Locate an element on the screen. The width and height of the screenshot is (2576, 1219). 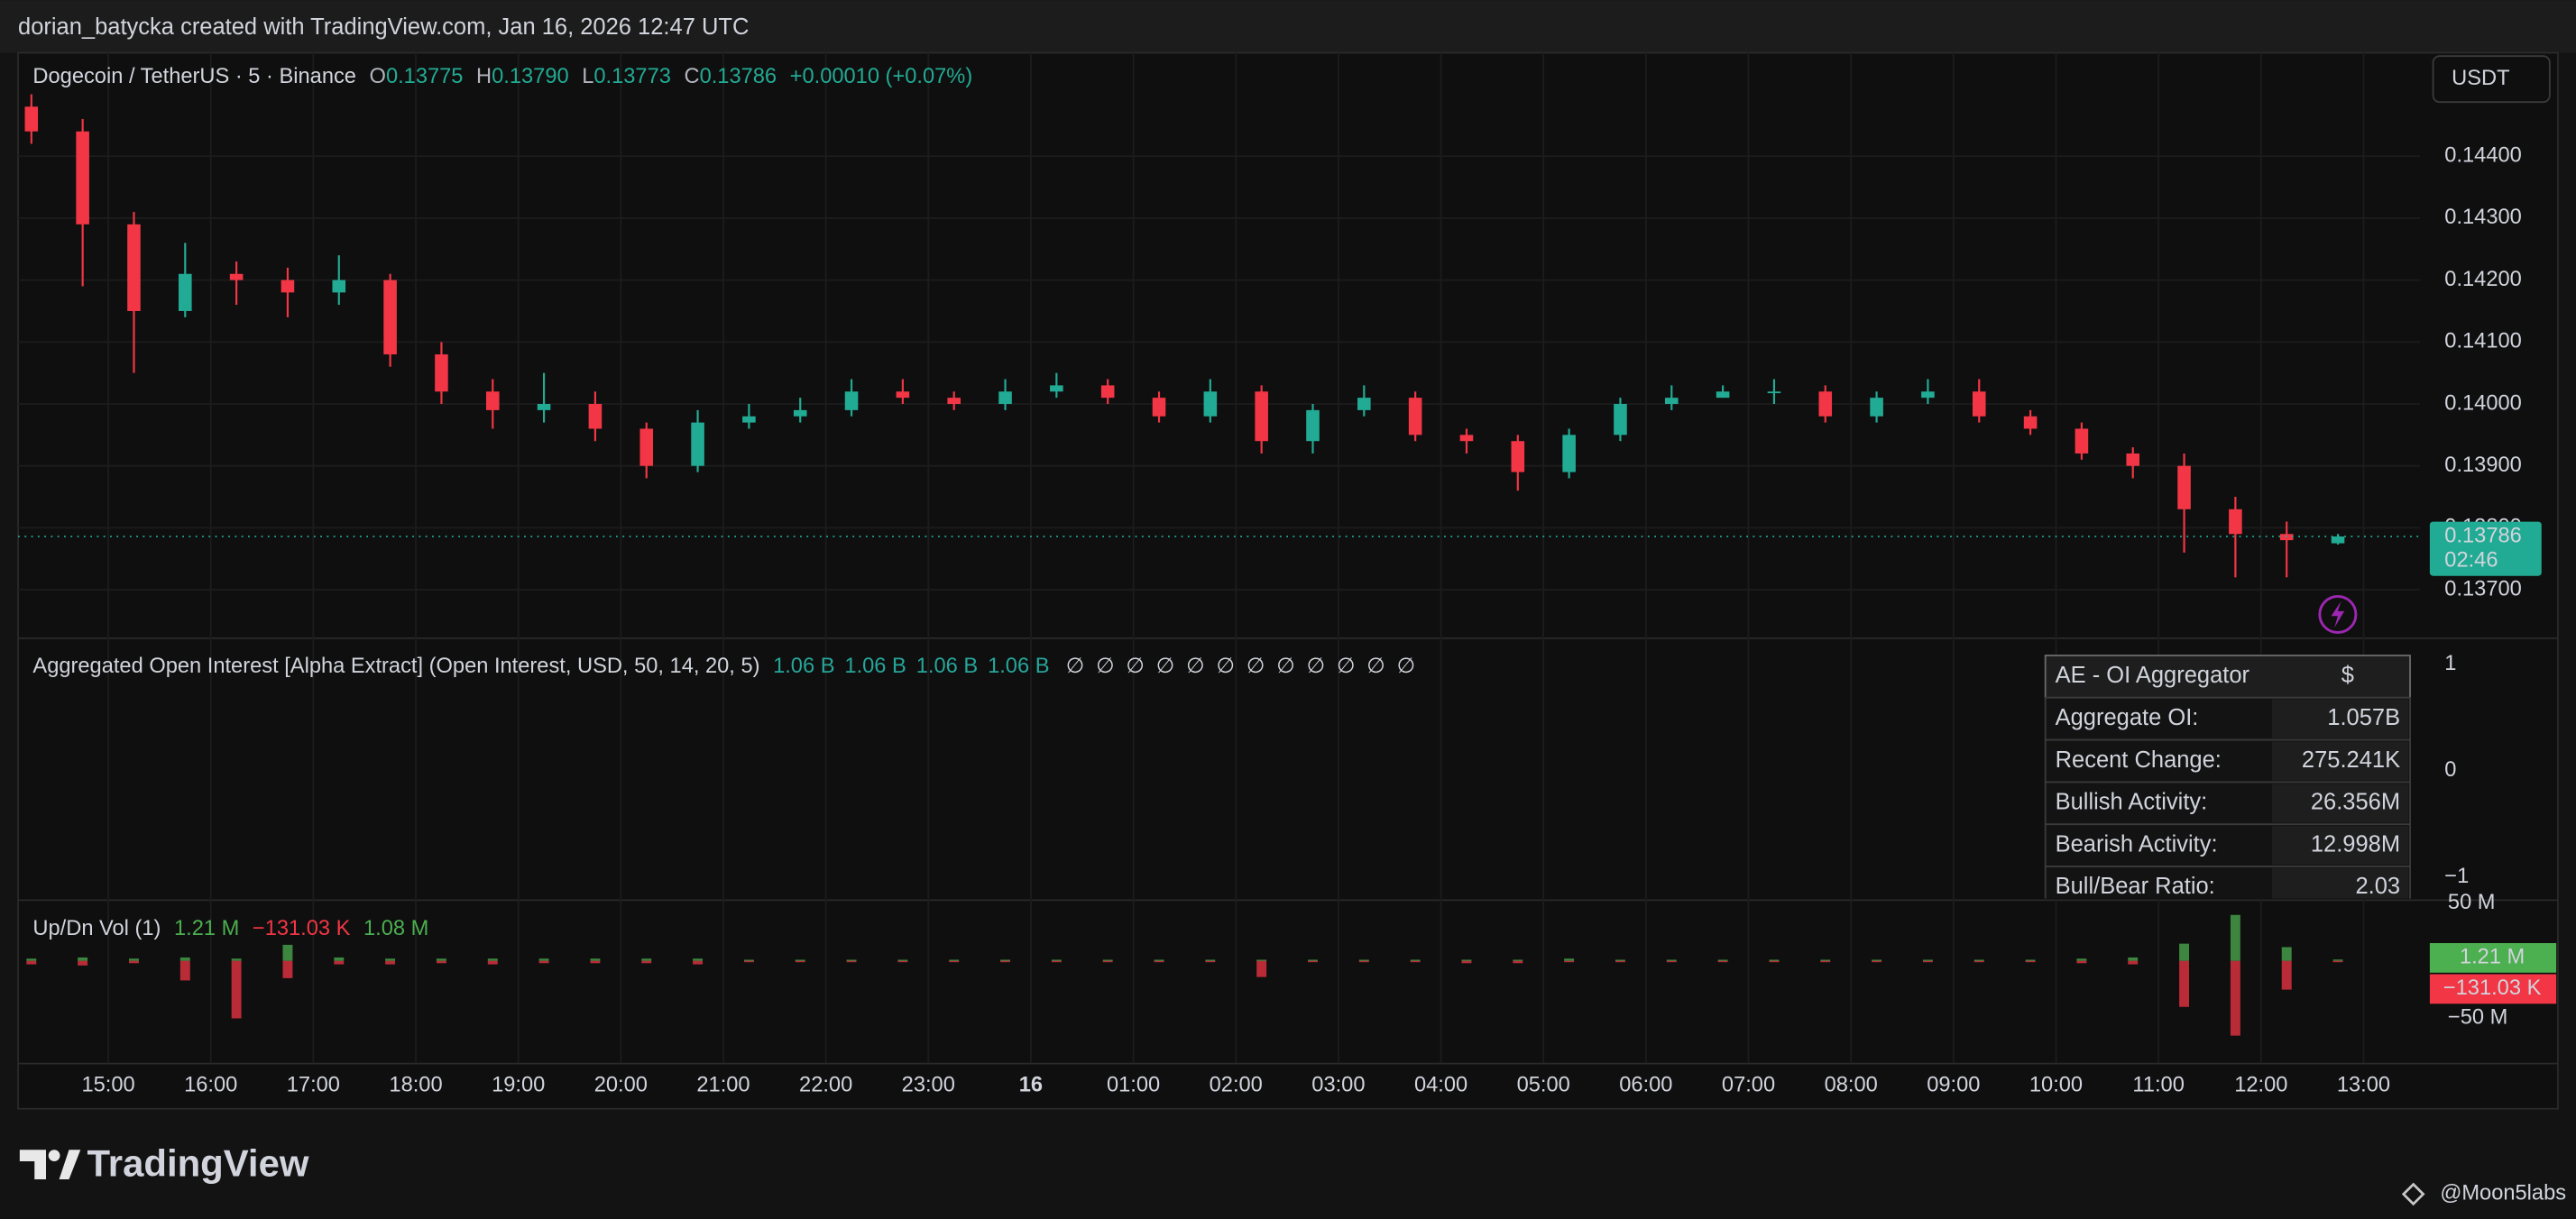
brand-name: TradingView is located at coordinates (198, 1163).